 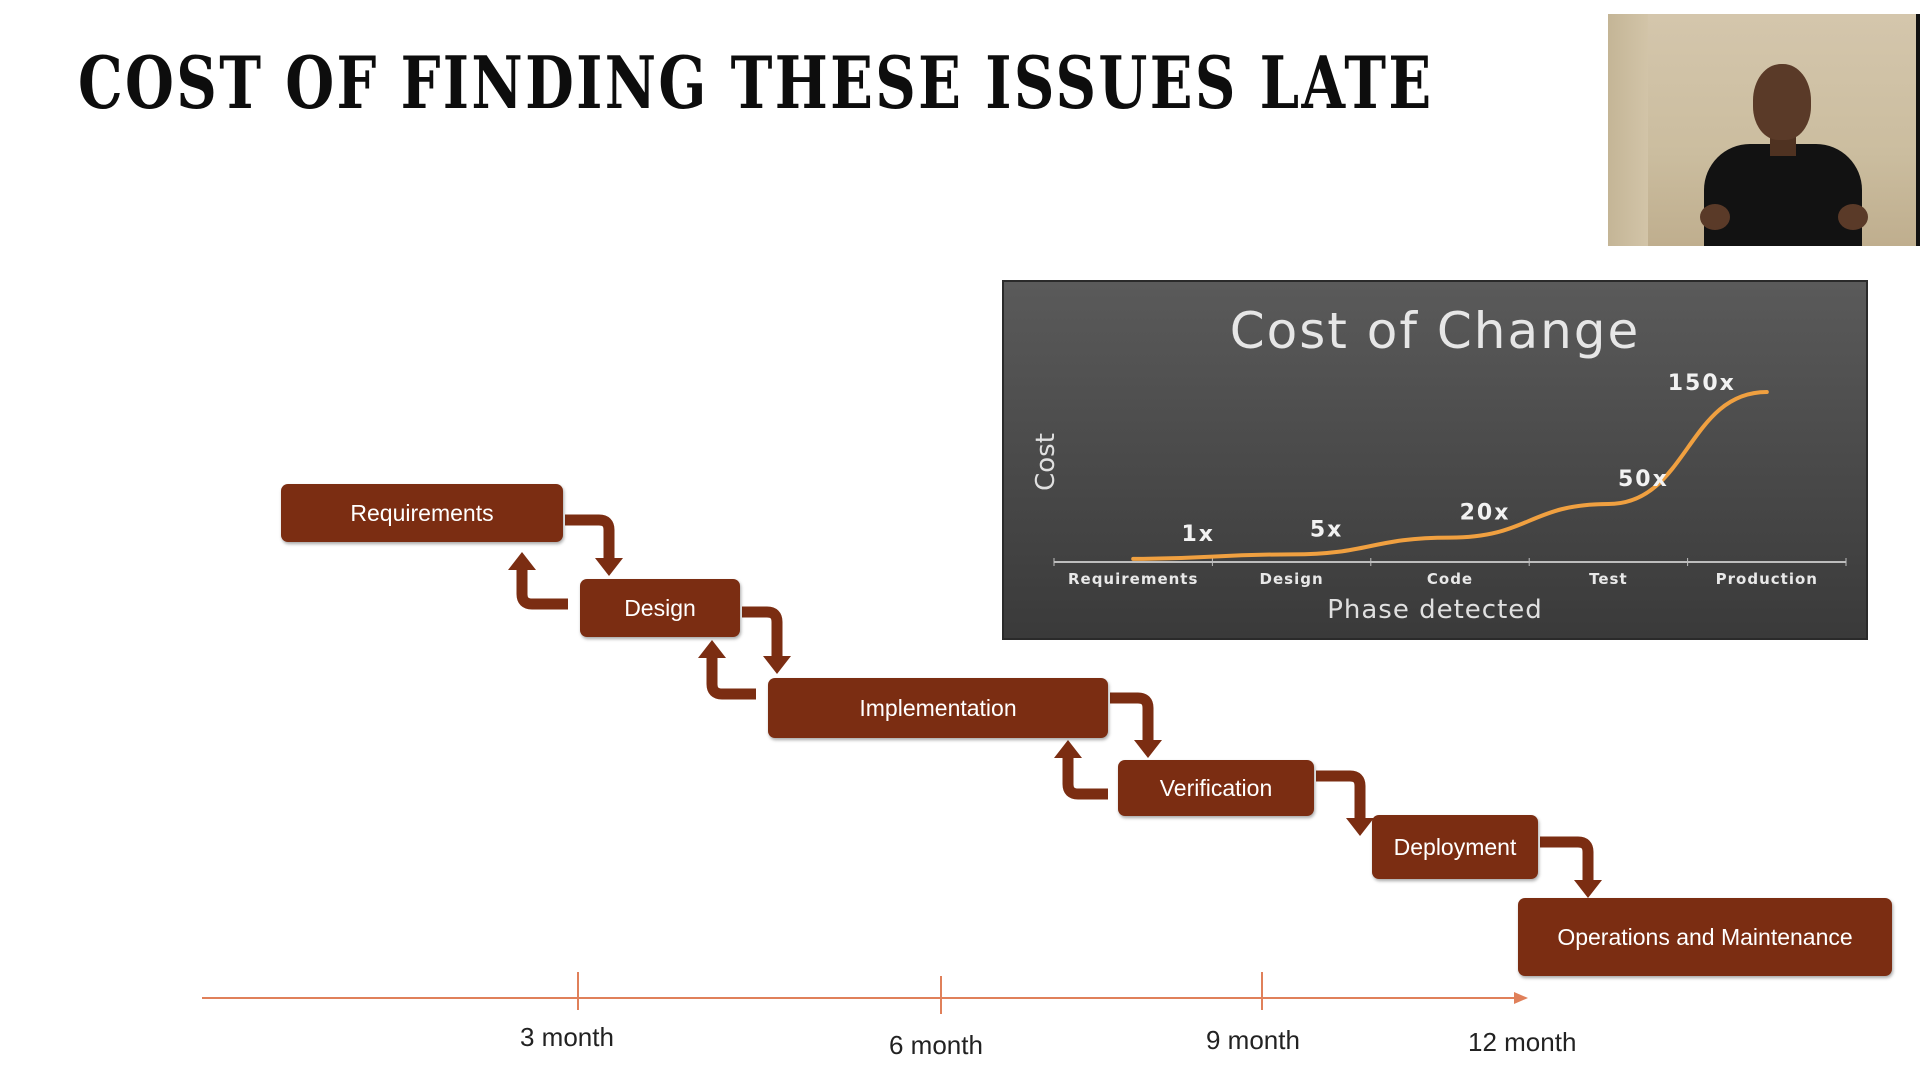 I want to click on arrow-design-to-implementation, so click(x=762, y=633).